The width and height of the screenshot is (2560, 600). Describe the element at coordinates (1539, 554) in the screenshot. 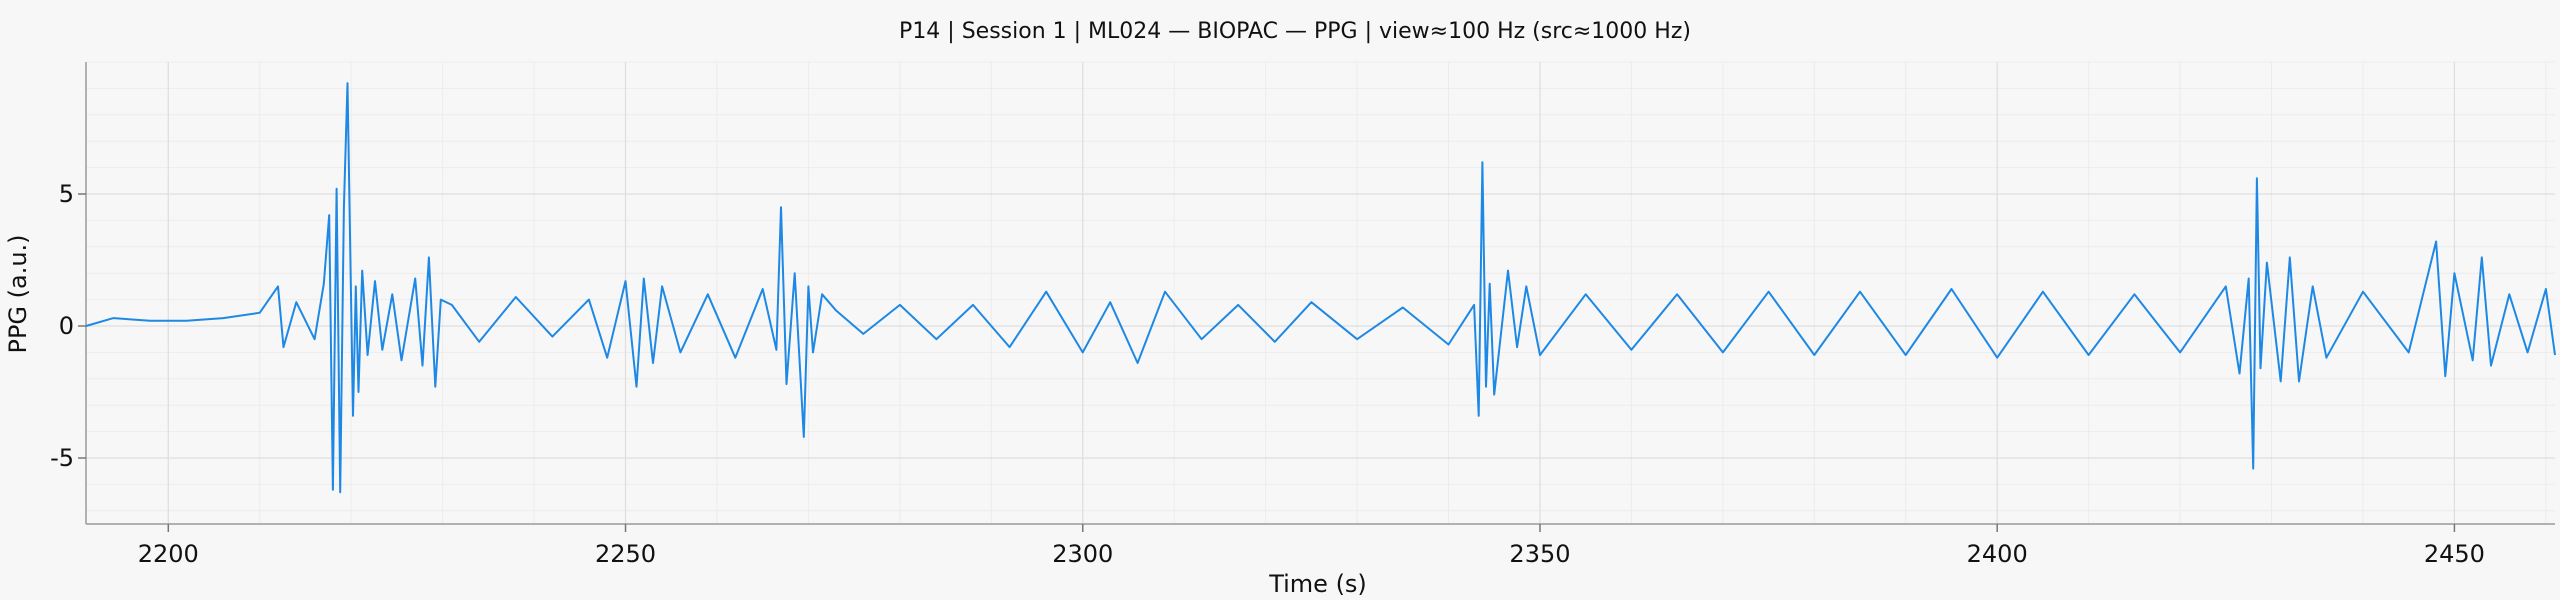

I see `x-tick-label: 2350` at that location.